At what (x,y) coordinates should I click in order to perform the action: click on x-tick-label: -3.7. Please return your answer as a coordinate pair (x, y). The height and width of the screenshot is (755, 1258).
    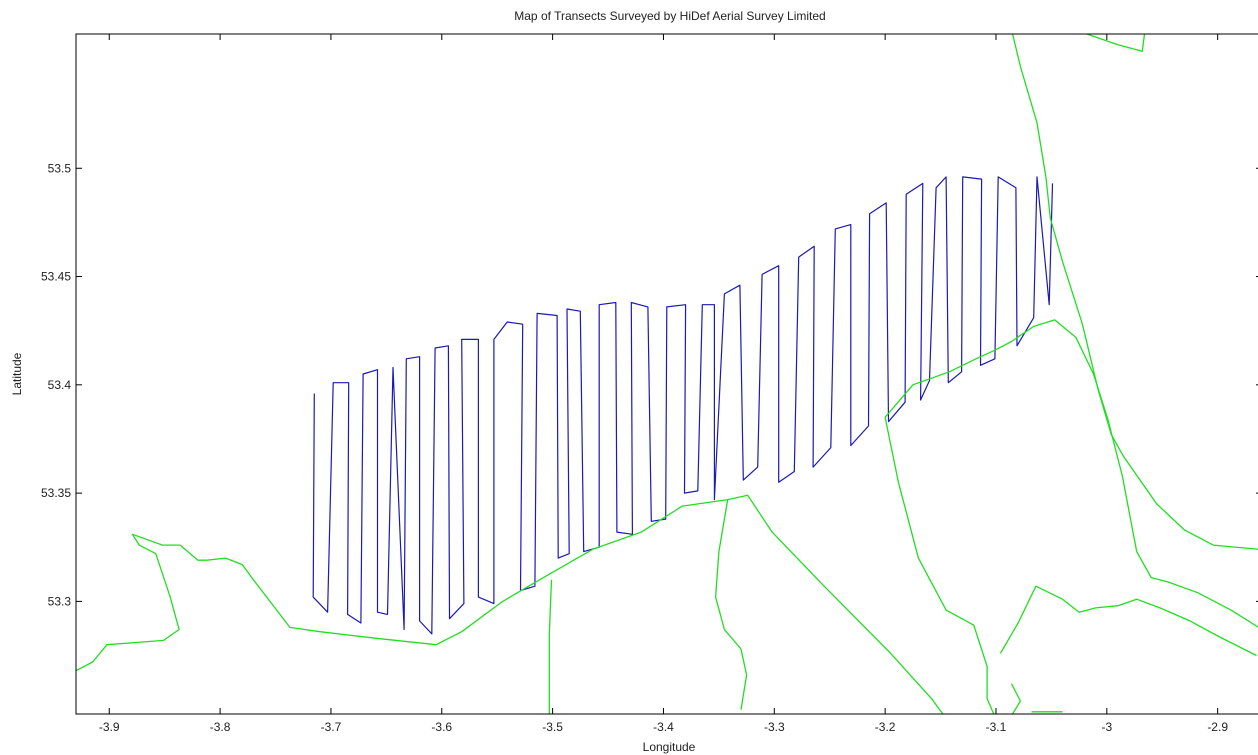
    Looking at the image, I should click on (331, 727).